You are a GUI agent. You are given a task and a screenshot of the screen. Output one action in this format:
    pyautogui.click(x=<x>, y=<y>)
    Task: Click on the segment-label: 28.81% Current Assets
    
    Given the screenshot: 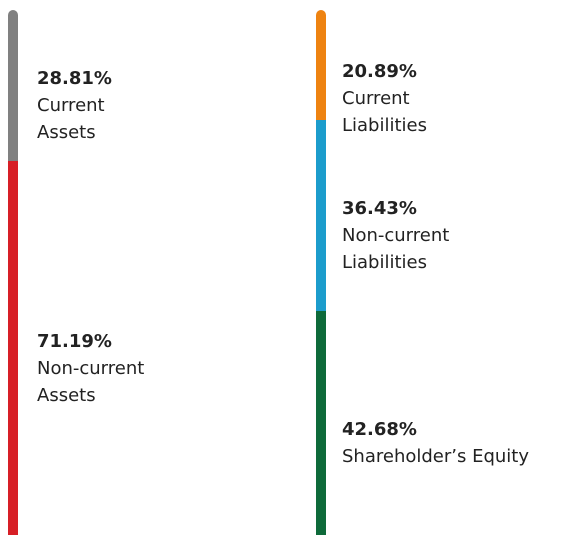 What is the action you would take?
    pyautogui.click(x=74, y=105)
    